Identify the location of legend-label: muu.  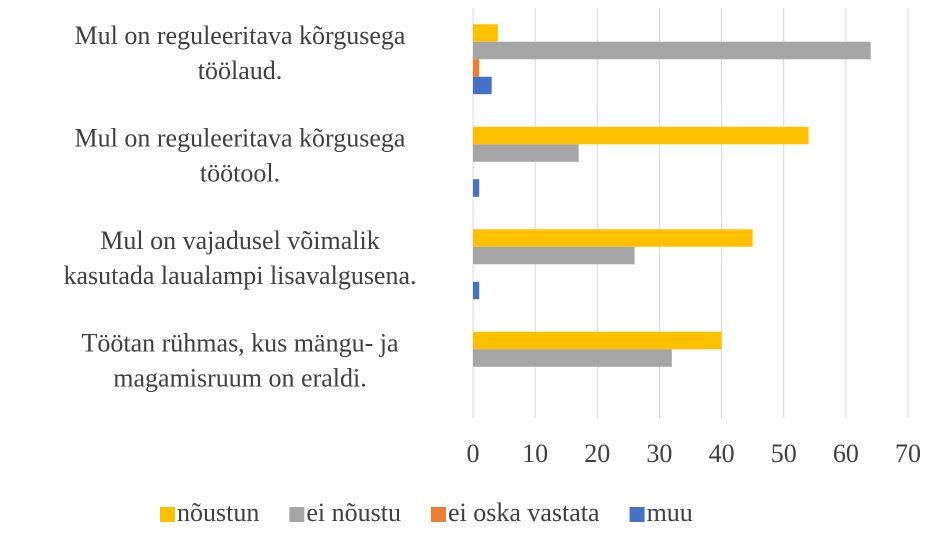
(670, 512).